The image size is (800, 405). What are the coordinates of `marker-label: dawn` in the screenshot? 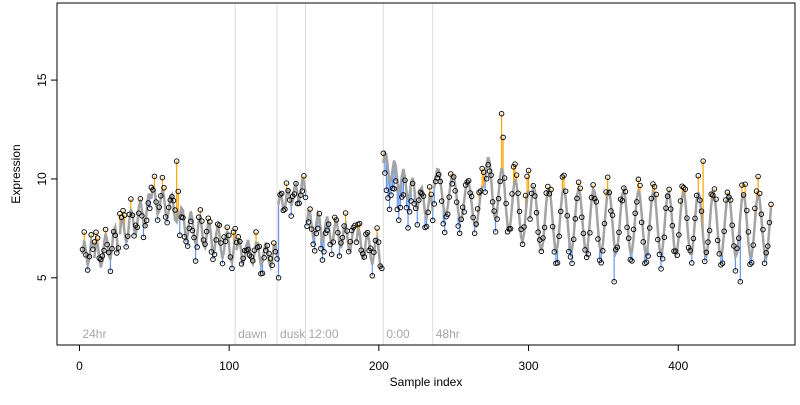 It's located at (252, 334).